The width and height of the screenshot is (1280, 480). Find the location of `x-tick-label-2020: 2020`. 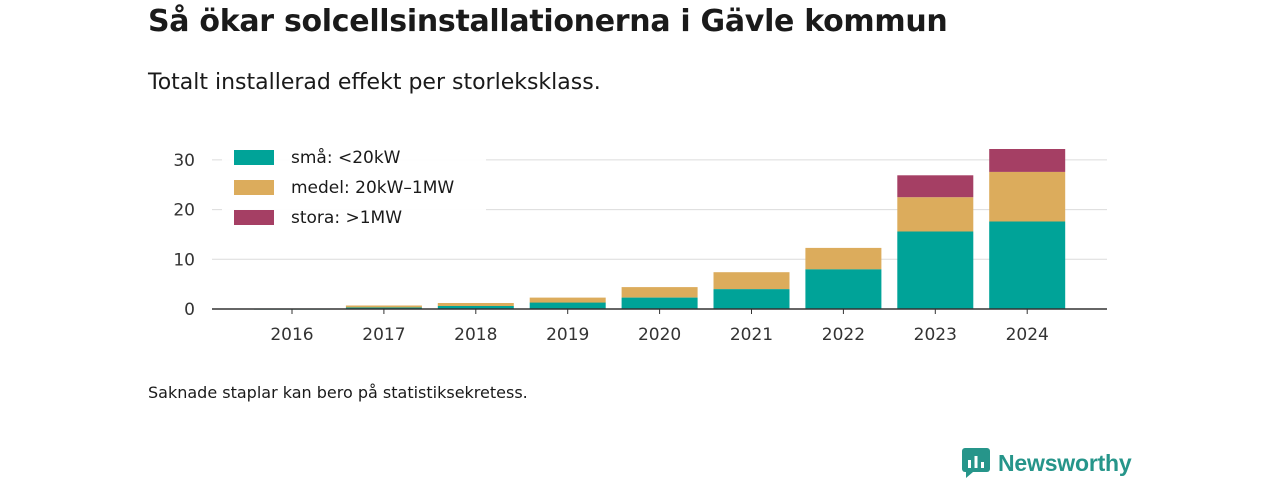

x-tick-label-2020: 2020 is located at coordinates (659, 335).